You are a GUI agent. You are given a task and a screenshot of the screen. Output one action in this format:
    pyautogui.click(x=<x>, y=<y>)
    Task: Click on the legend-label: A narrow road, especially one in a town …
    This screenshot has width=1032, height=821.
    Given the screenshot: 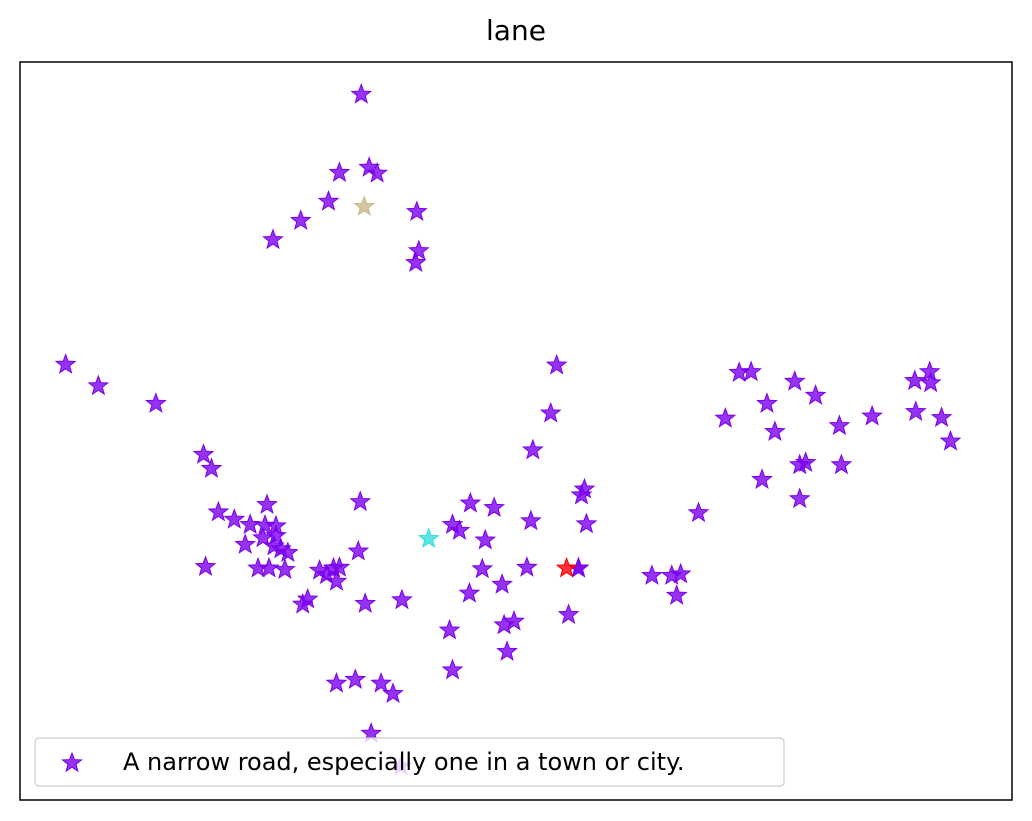 What is the action you would take?
    pyautogui.click(x=403, y=762)
    